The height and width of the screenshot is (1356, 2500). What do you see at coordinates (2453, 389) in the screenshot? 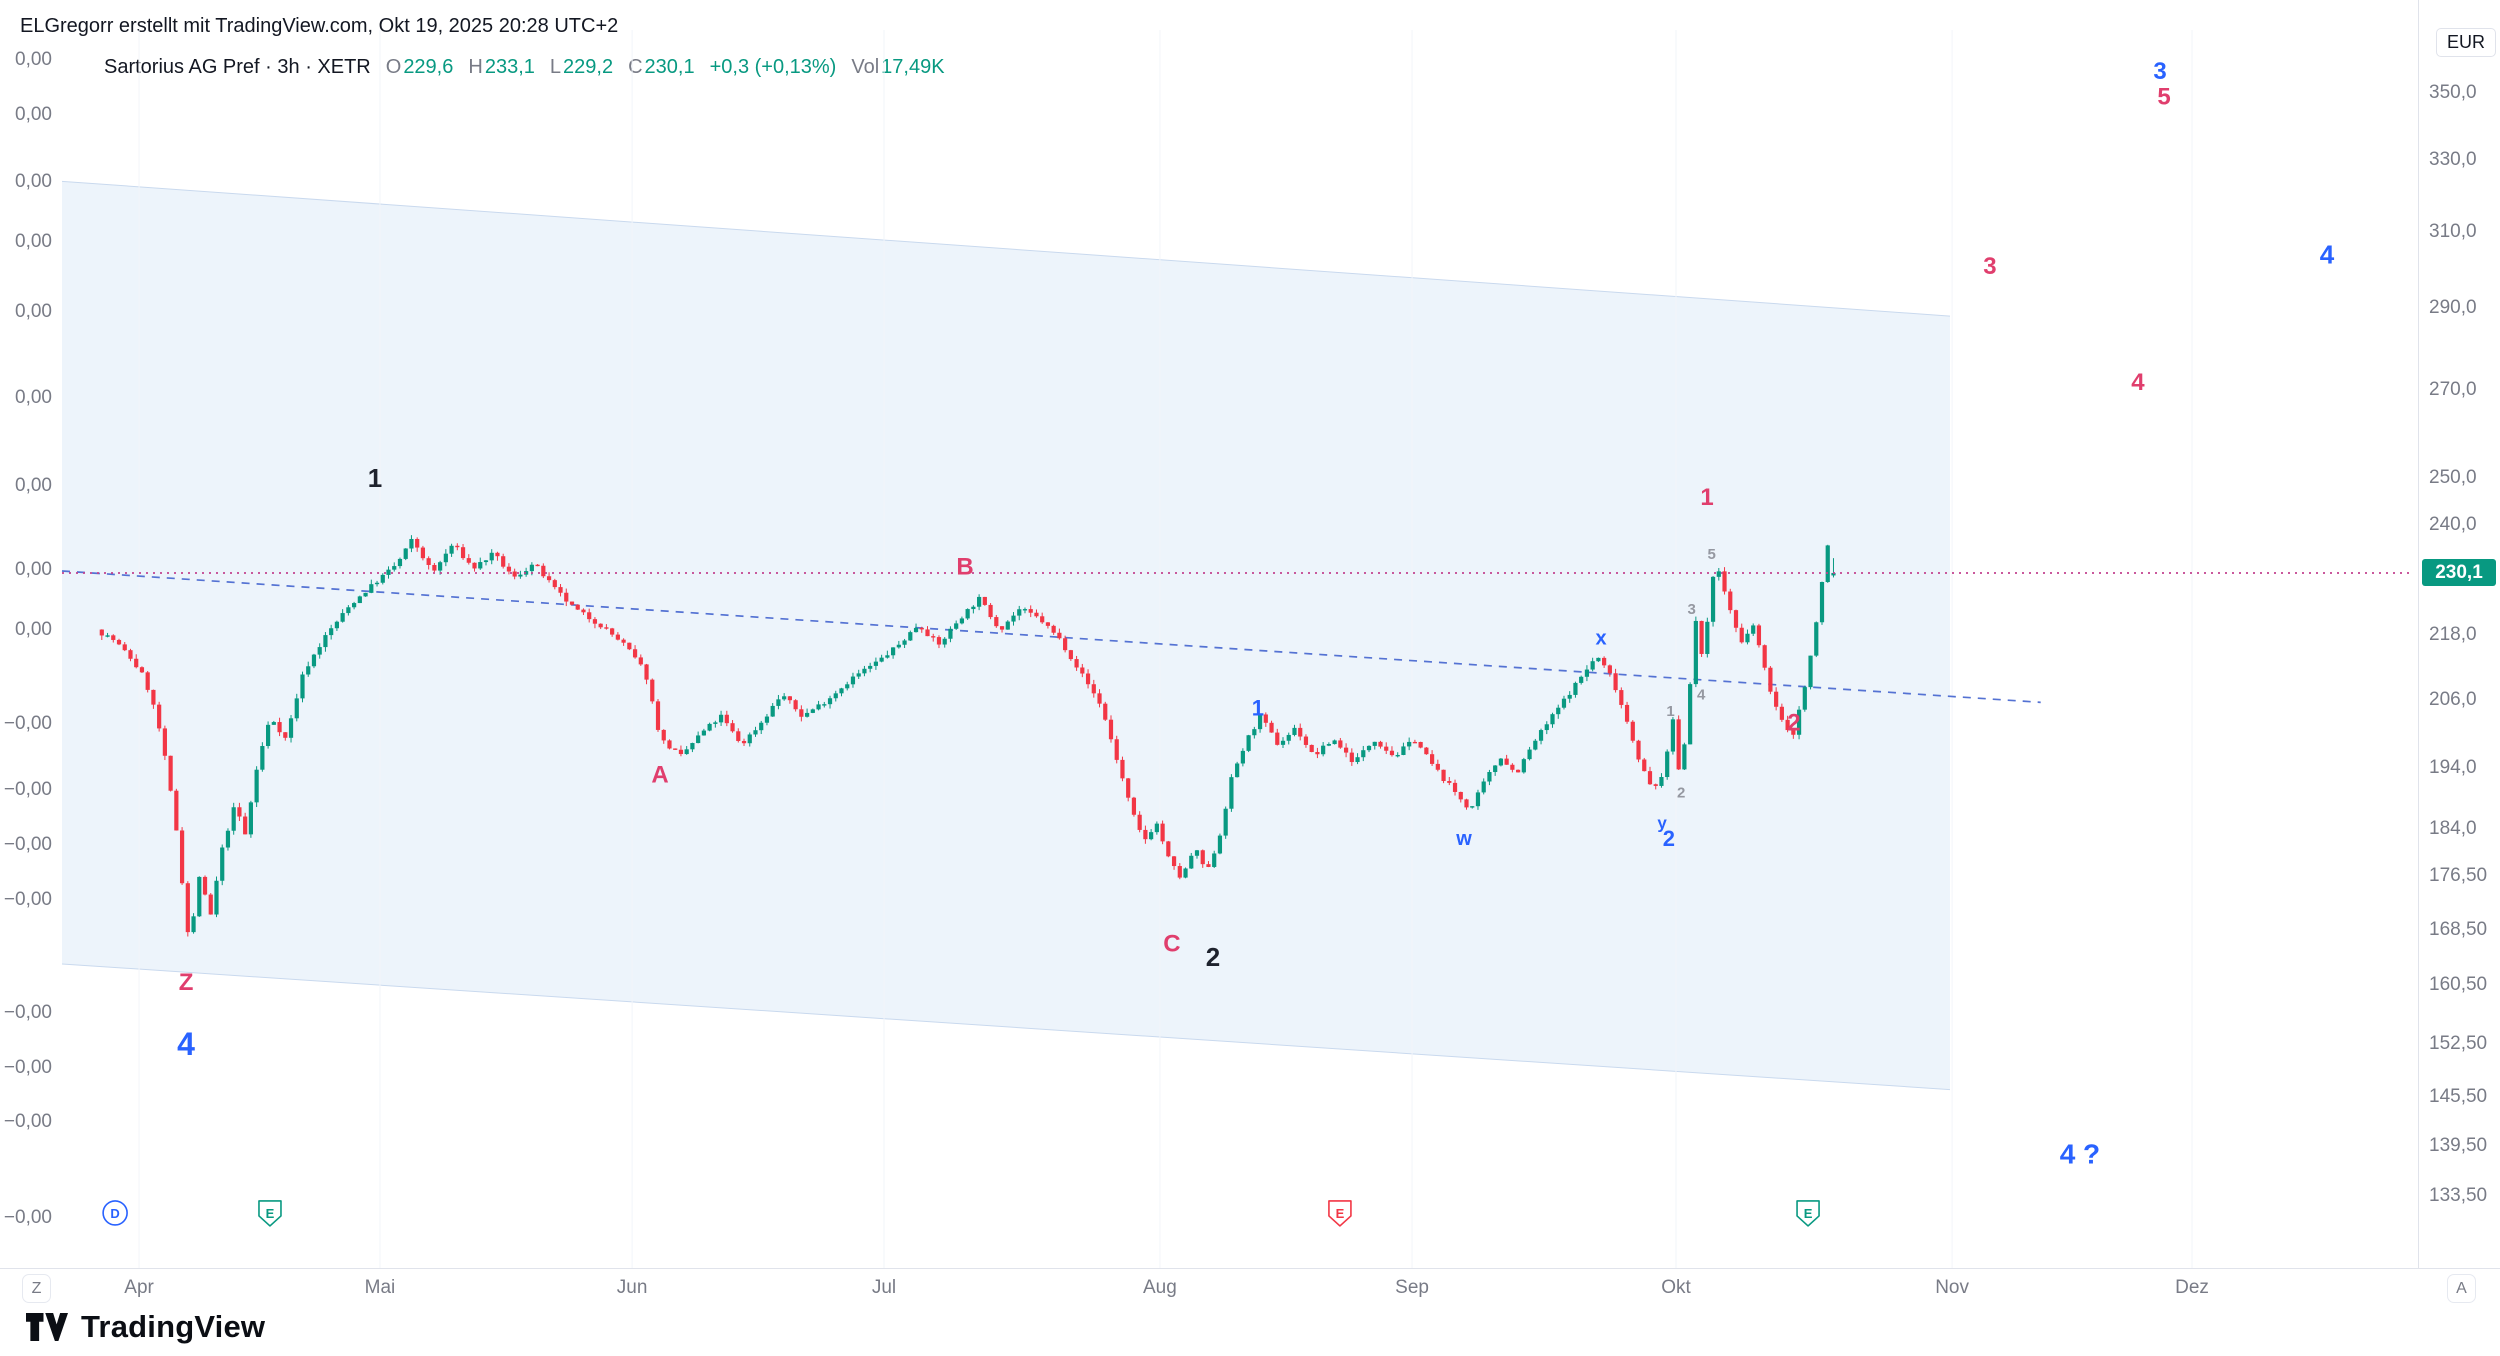
I see `price-axis-tick: 270,0` at bounding box center [2453, 389].